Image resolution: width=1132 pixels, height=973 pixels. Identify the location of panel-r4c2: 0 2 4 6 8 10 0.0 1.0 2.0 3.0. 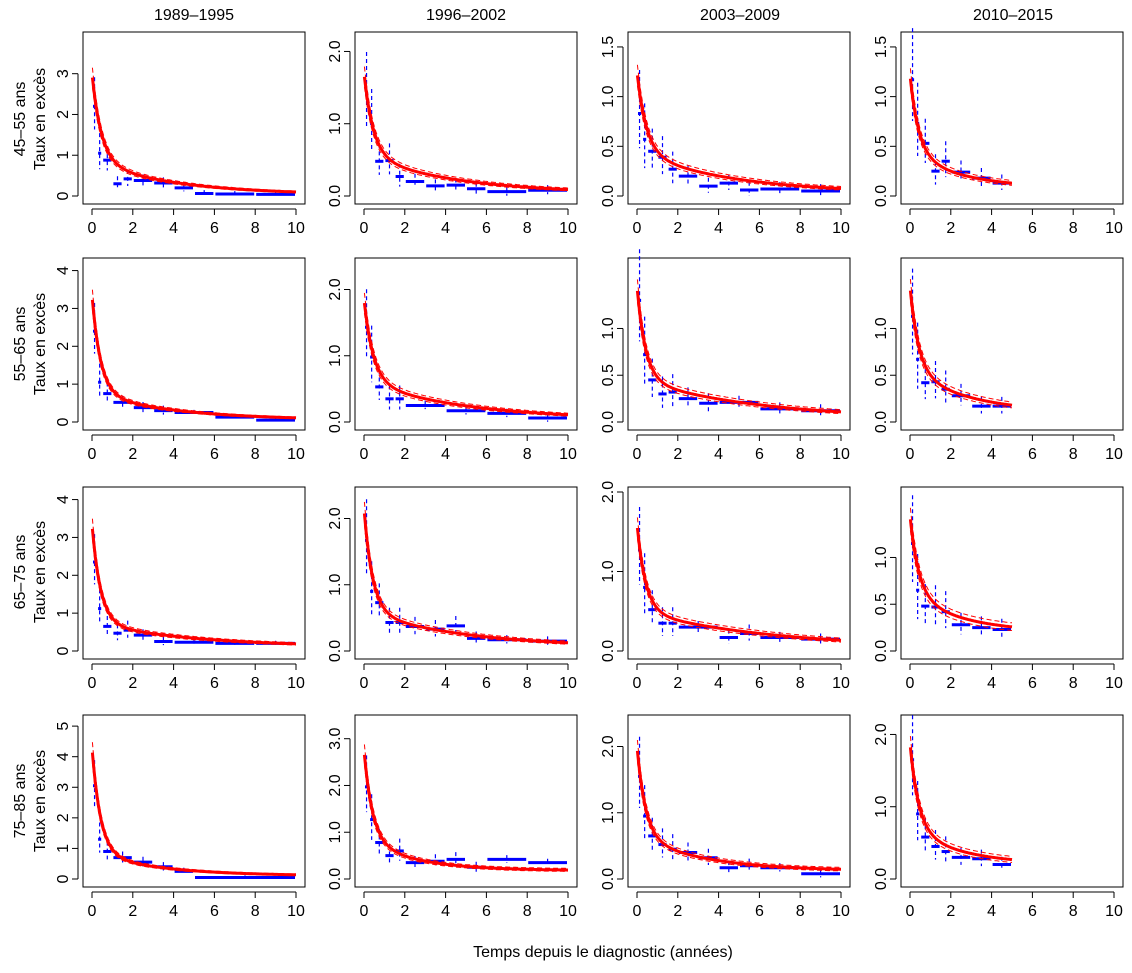
(452, 817).